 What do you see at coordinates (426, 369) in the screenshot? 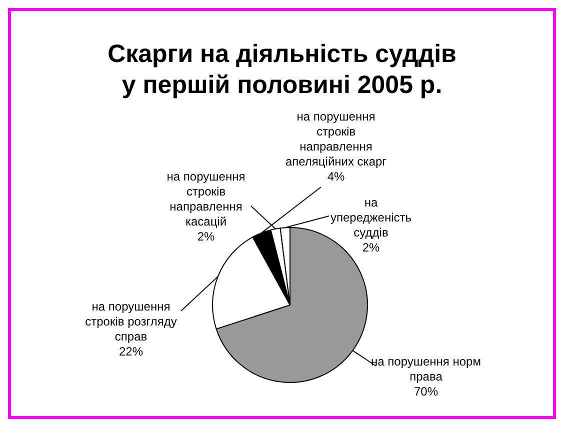
I see `slice-label: на порушення норм права` at bounding box center [426, 369].